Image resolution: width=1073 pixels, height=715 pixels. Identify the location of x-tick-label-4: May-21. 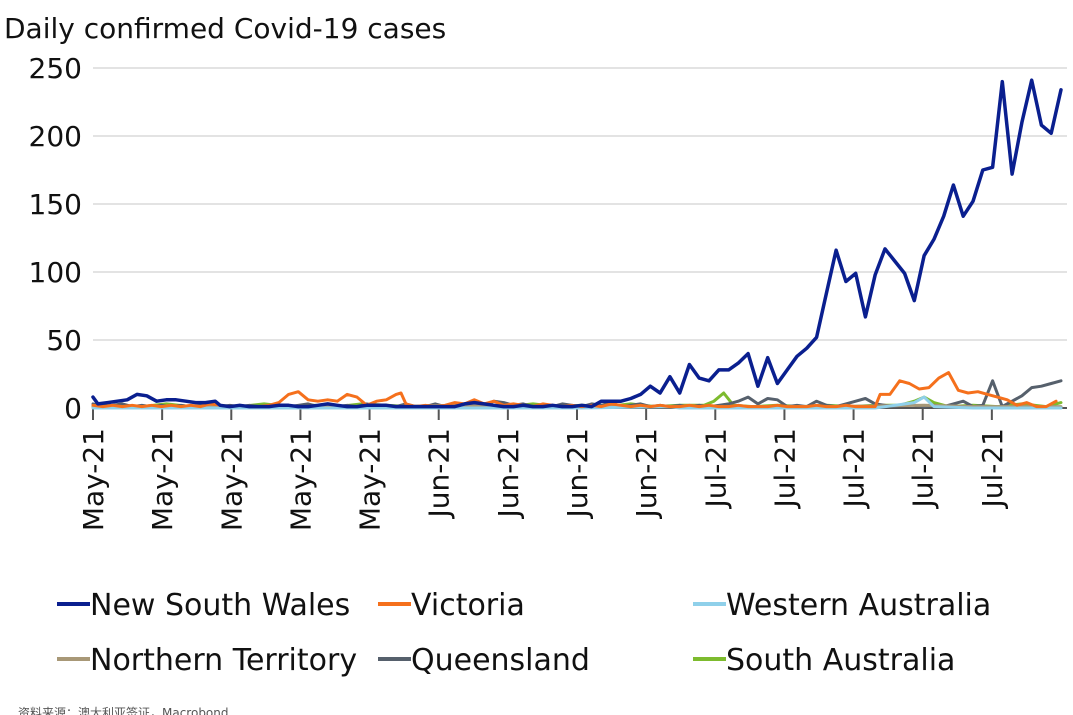
(370, 479).